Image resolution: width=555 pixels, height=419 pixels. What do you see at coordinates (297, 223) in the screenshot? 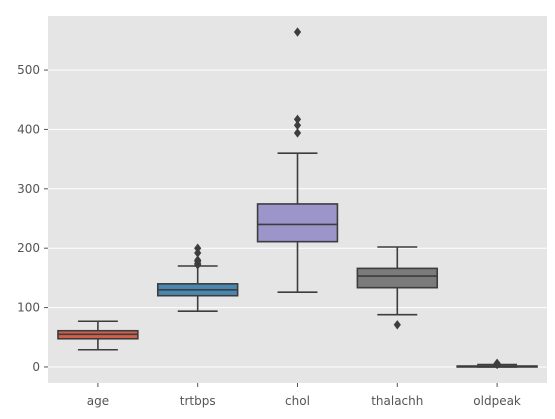
I see `box-body-chol` at bounding box center [297, 223].